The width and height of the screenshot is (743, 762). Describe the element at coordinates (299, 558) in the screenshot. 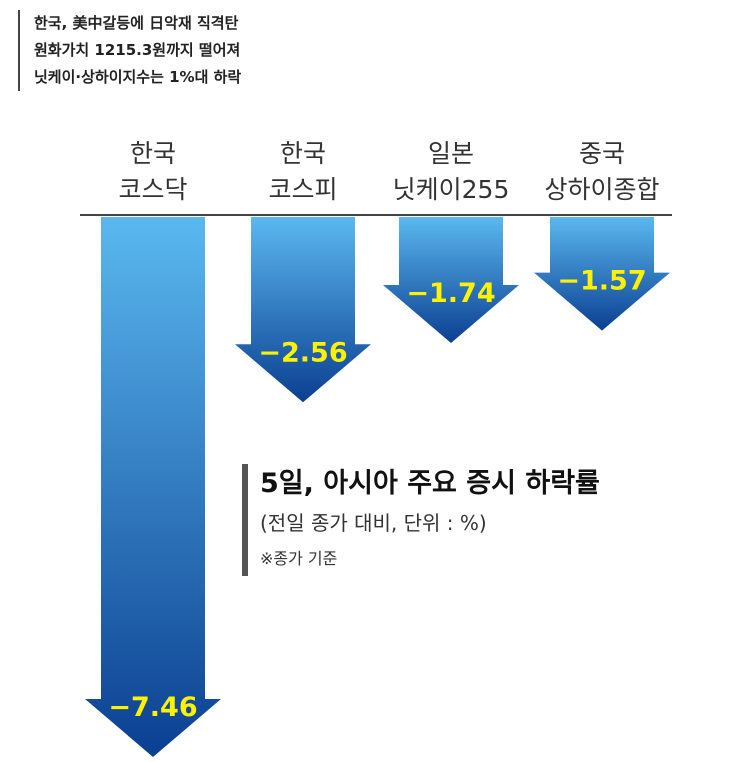

I see `chart-note: ※종가 기준` at that location.